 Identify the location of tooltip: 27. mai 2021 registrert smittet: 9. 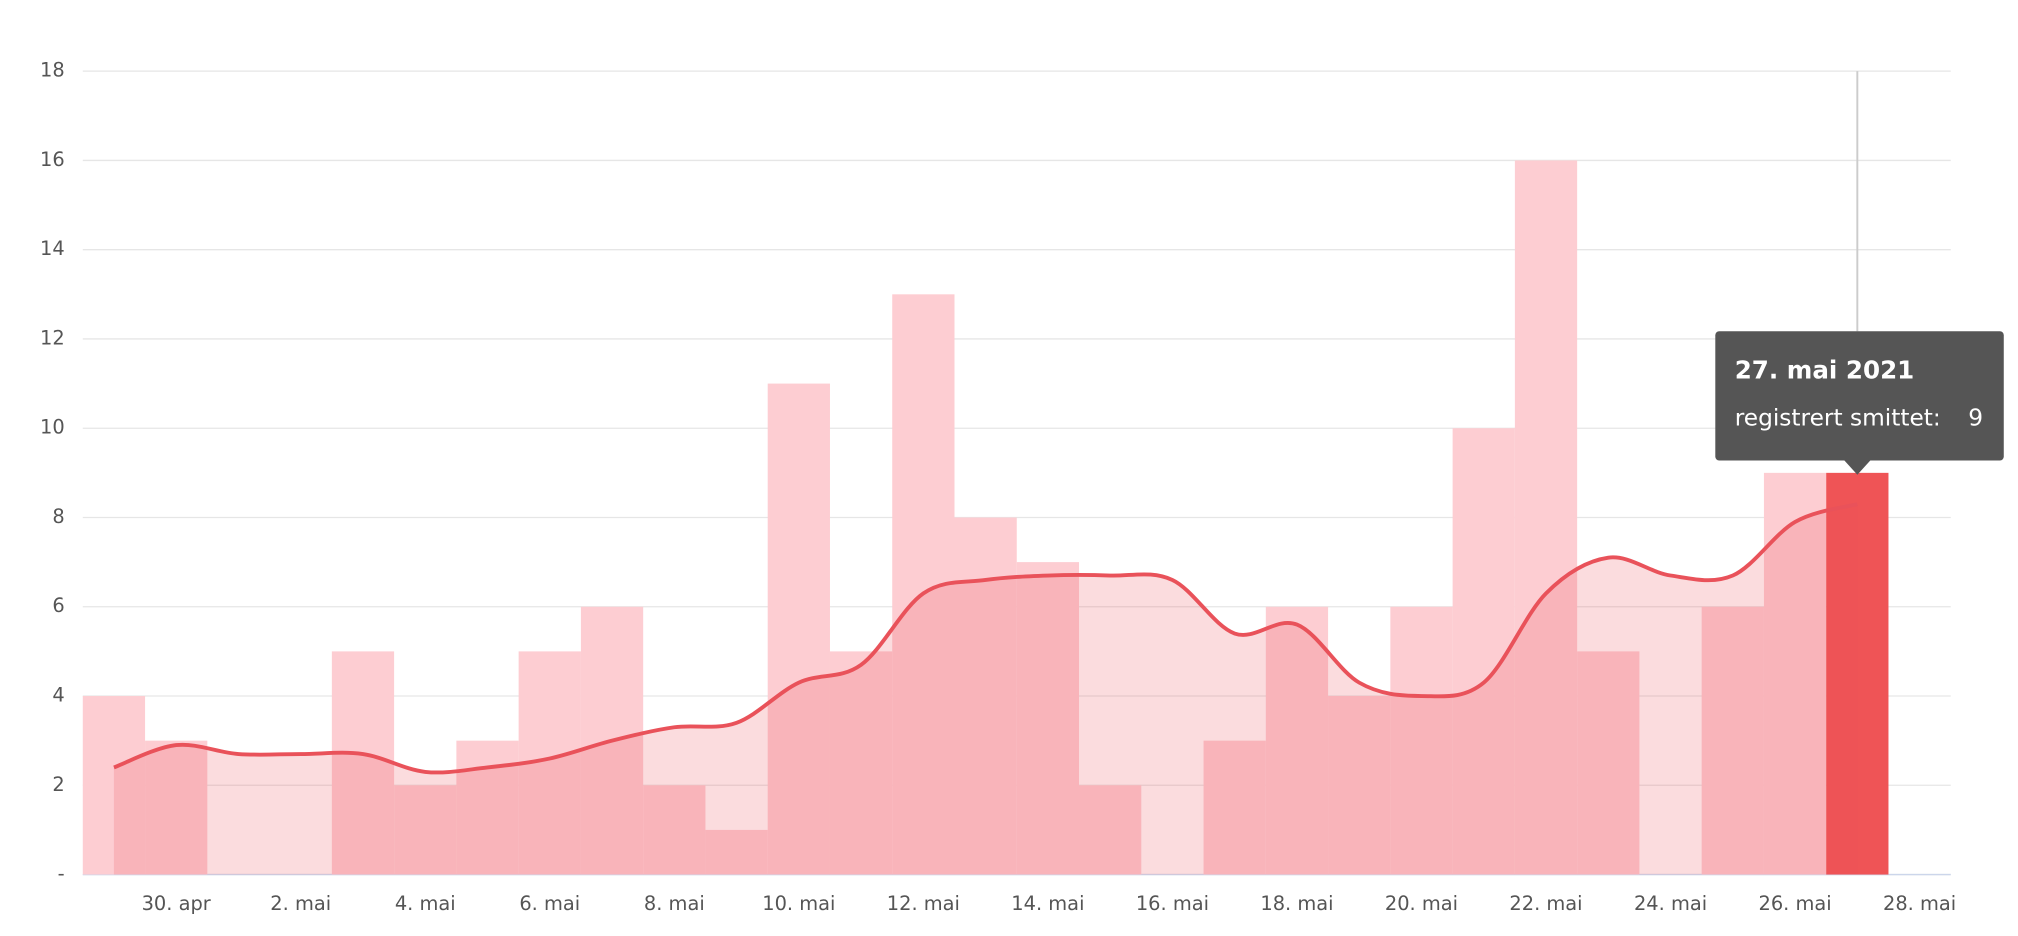
(1859, 403).